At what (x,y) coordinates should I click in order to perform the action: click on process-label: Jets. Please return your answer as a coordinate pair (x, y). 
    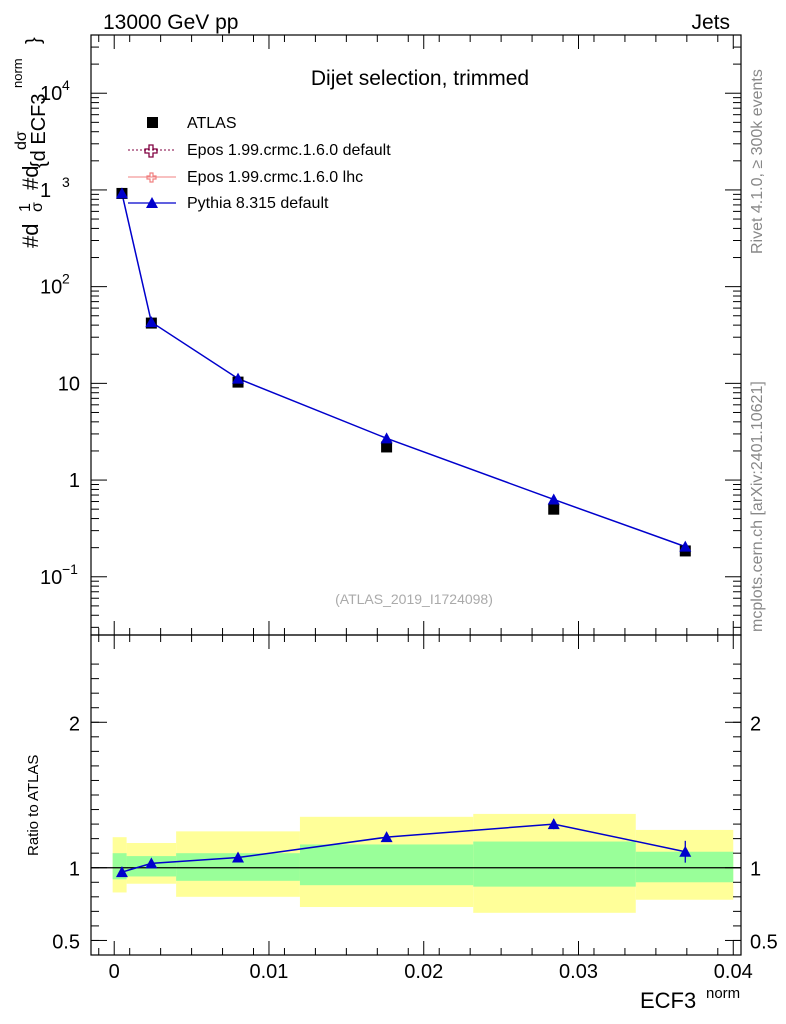
    Looking at the image, I should click on (710, 22).